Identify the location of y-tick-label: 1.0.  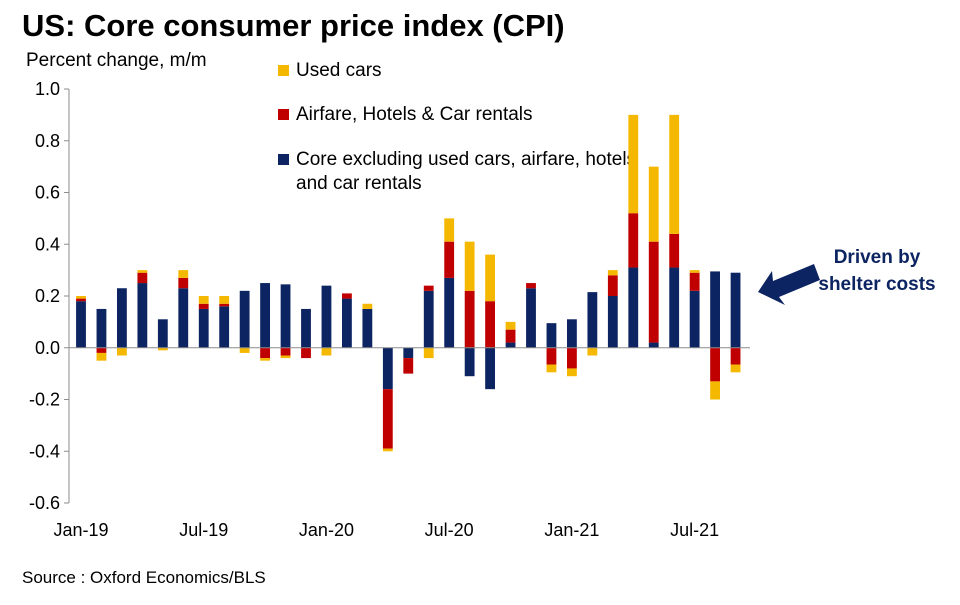
(47, 89).